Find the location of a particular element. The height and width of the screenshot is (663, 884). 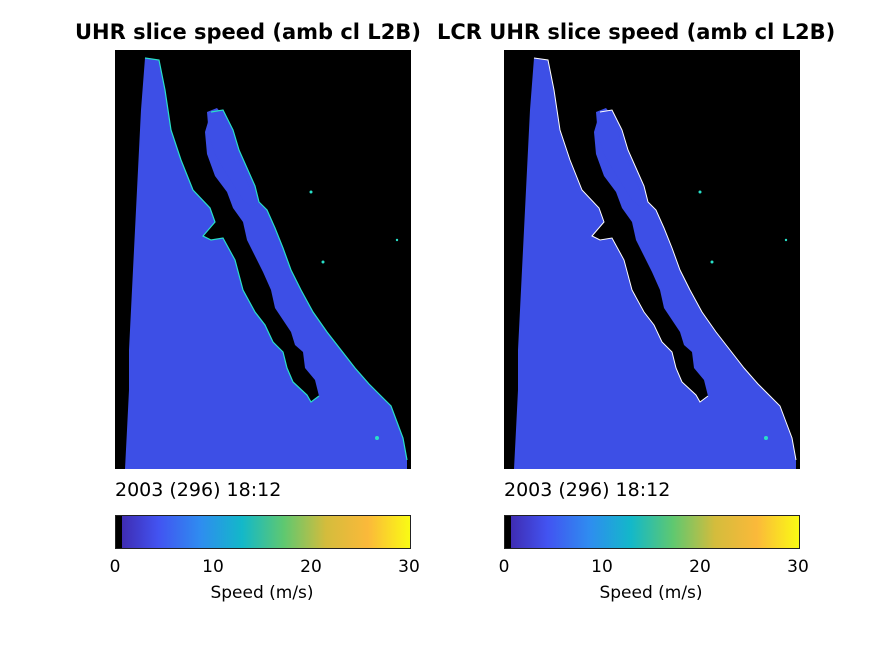

left-timestamp: 2003 (296) 18:12 is located at coordinates (198, 490).